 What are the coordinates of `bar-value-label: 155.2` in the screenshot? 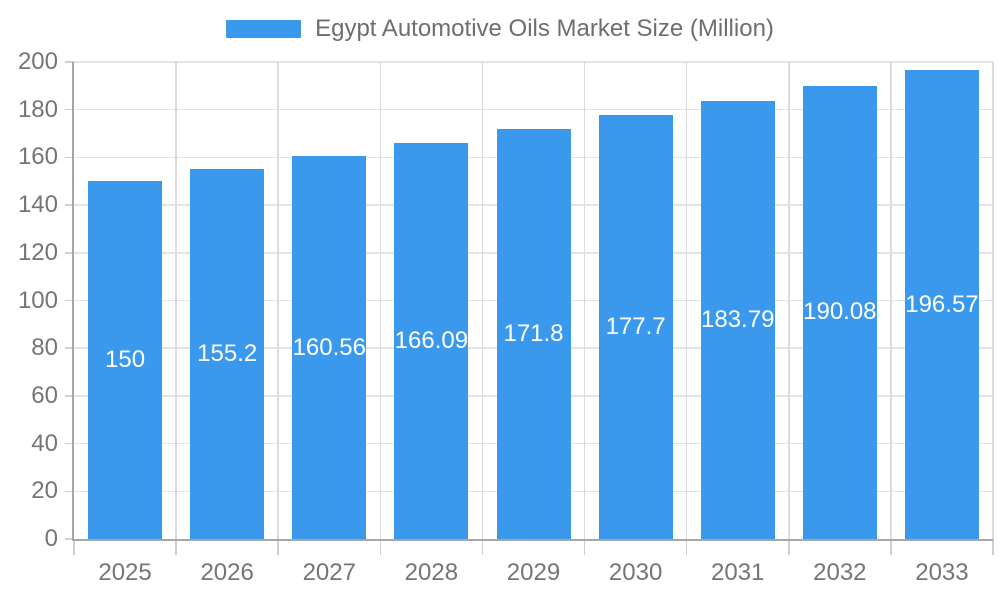 It's located at (227, 353).